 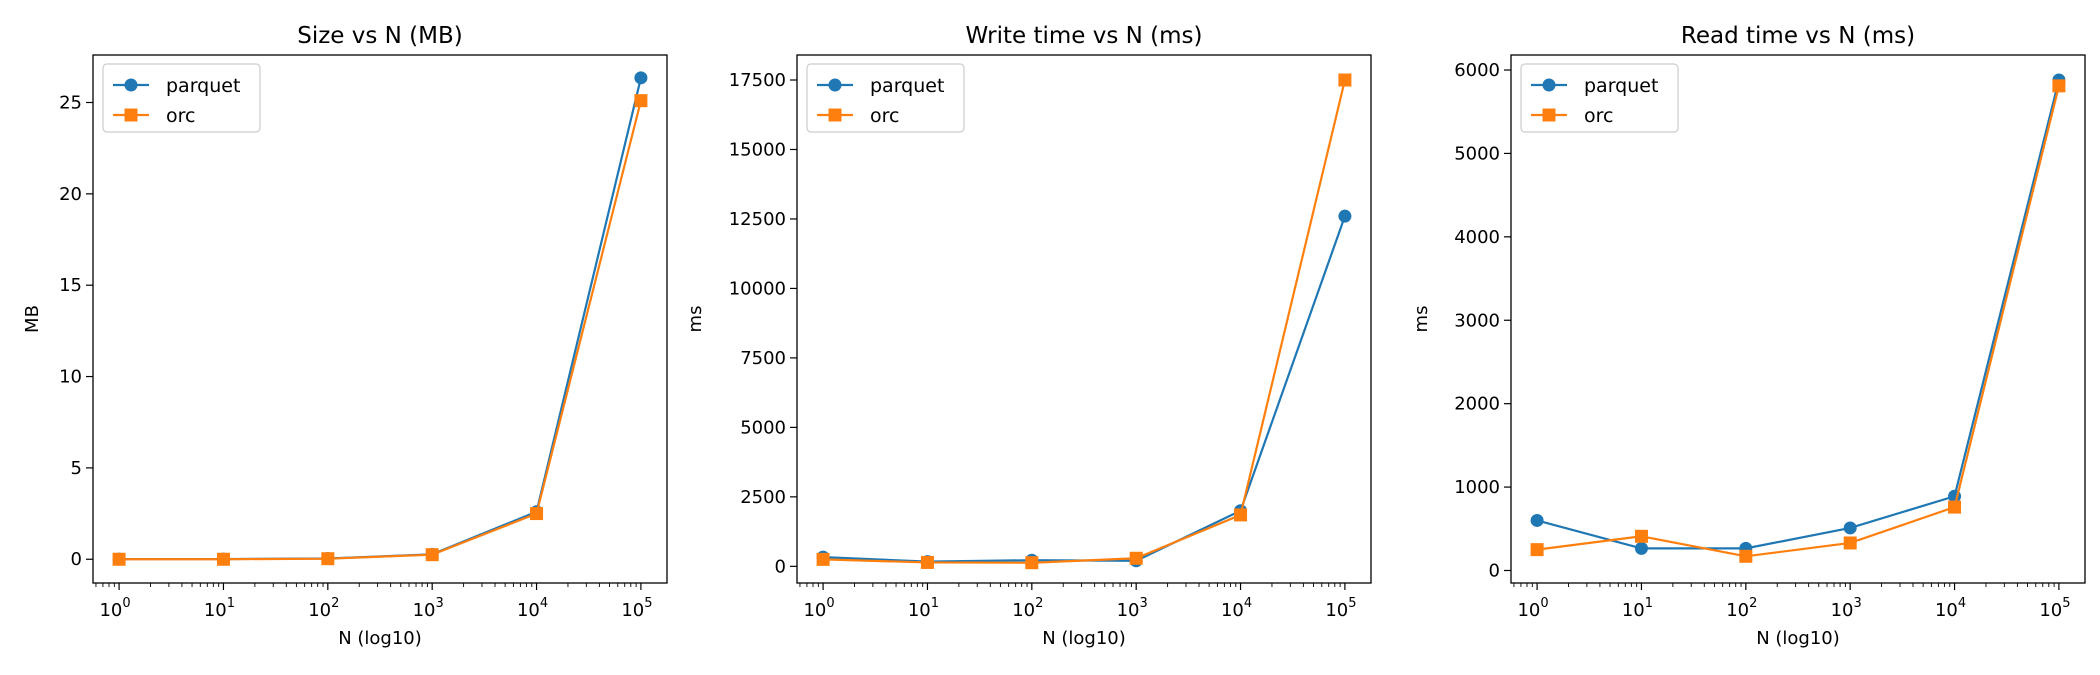 What do you see at coordinates (1477, 320) in the screenshot?
I see `y-tick-label: 3000` at bounding box center [1477, 320].